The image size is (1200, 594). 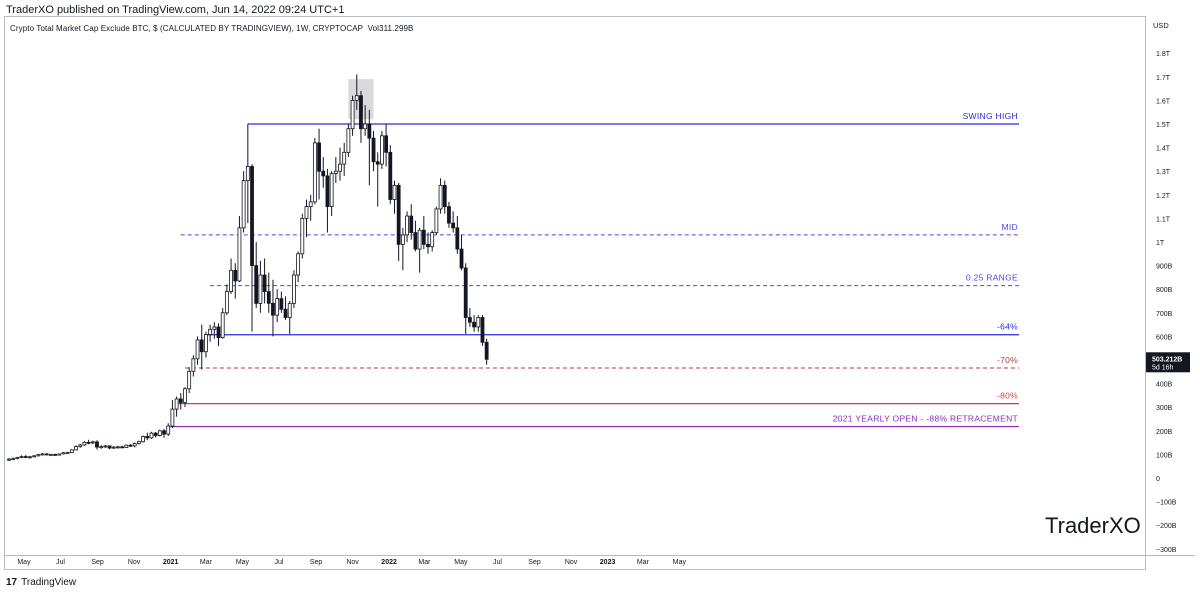 What do you see at coordinates (1093, 525) in the screenshot?
I see `watermark: TraderXO` at bounding box center [1093, 525].